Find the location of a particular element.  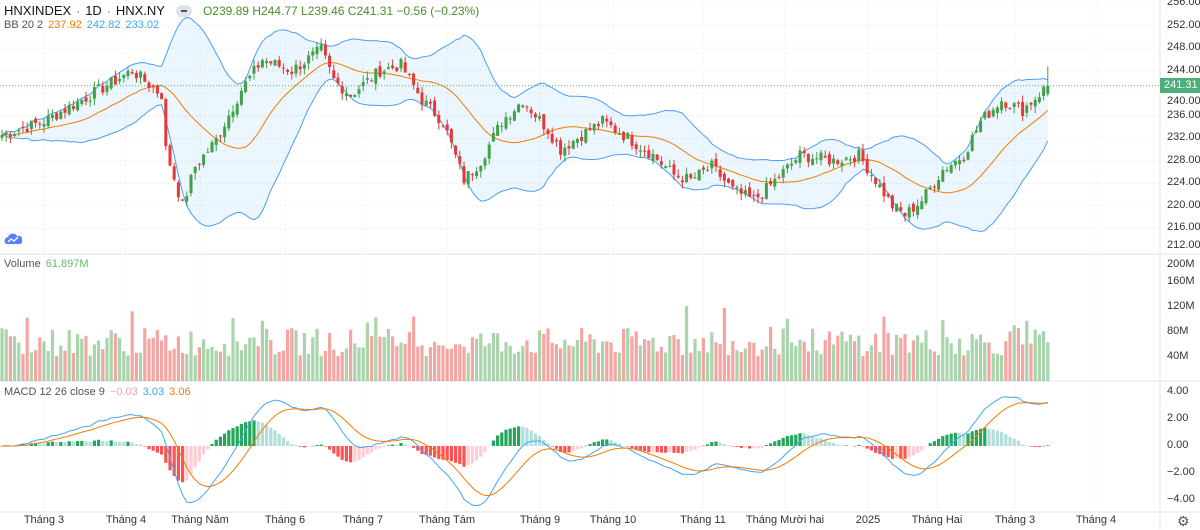

price-axis-tick: 240.00 is located at coordinates (1183, 101).